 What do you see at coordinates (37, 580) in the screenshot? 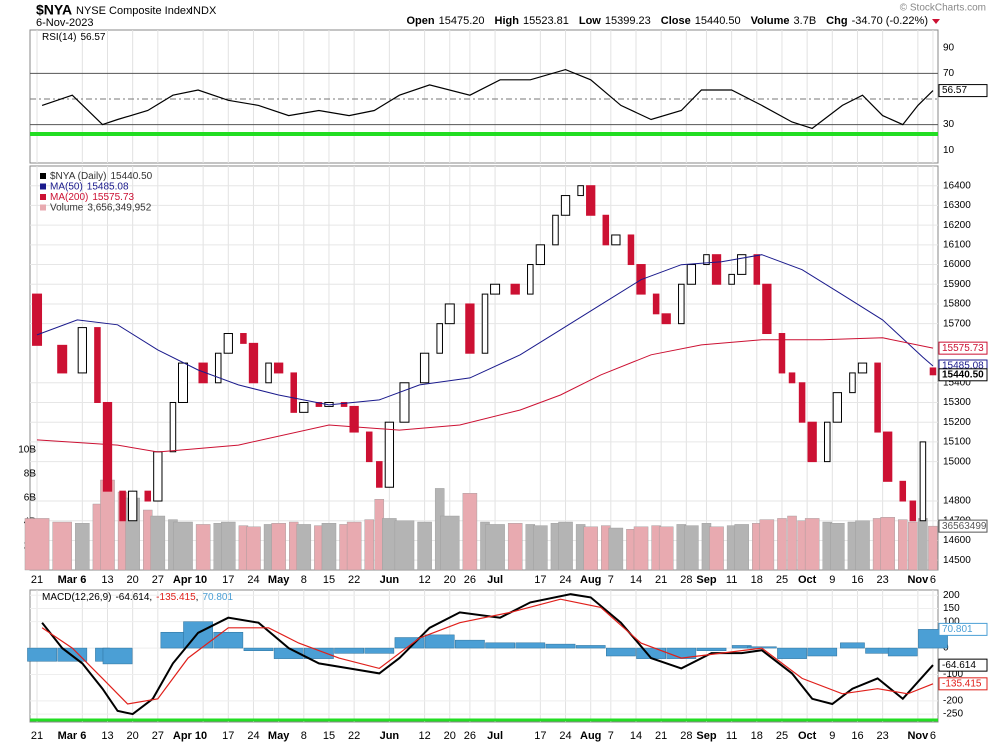
I see `x-tick-label: 21` at bounding box center [37, 580].